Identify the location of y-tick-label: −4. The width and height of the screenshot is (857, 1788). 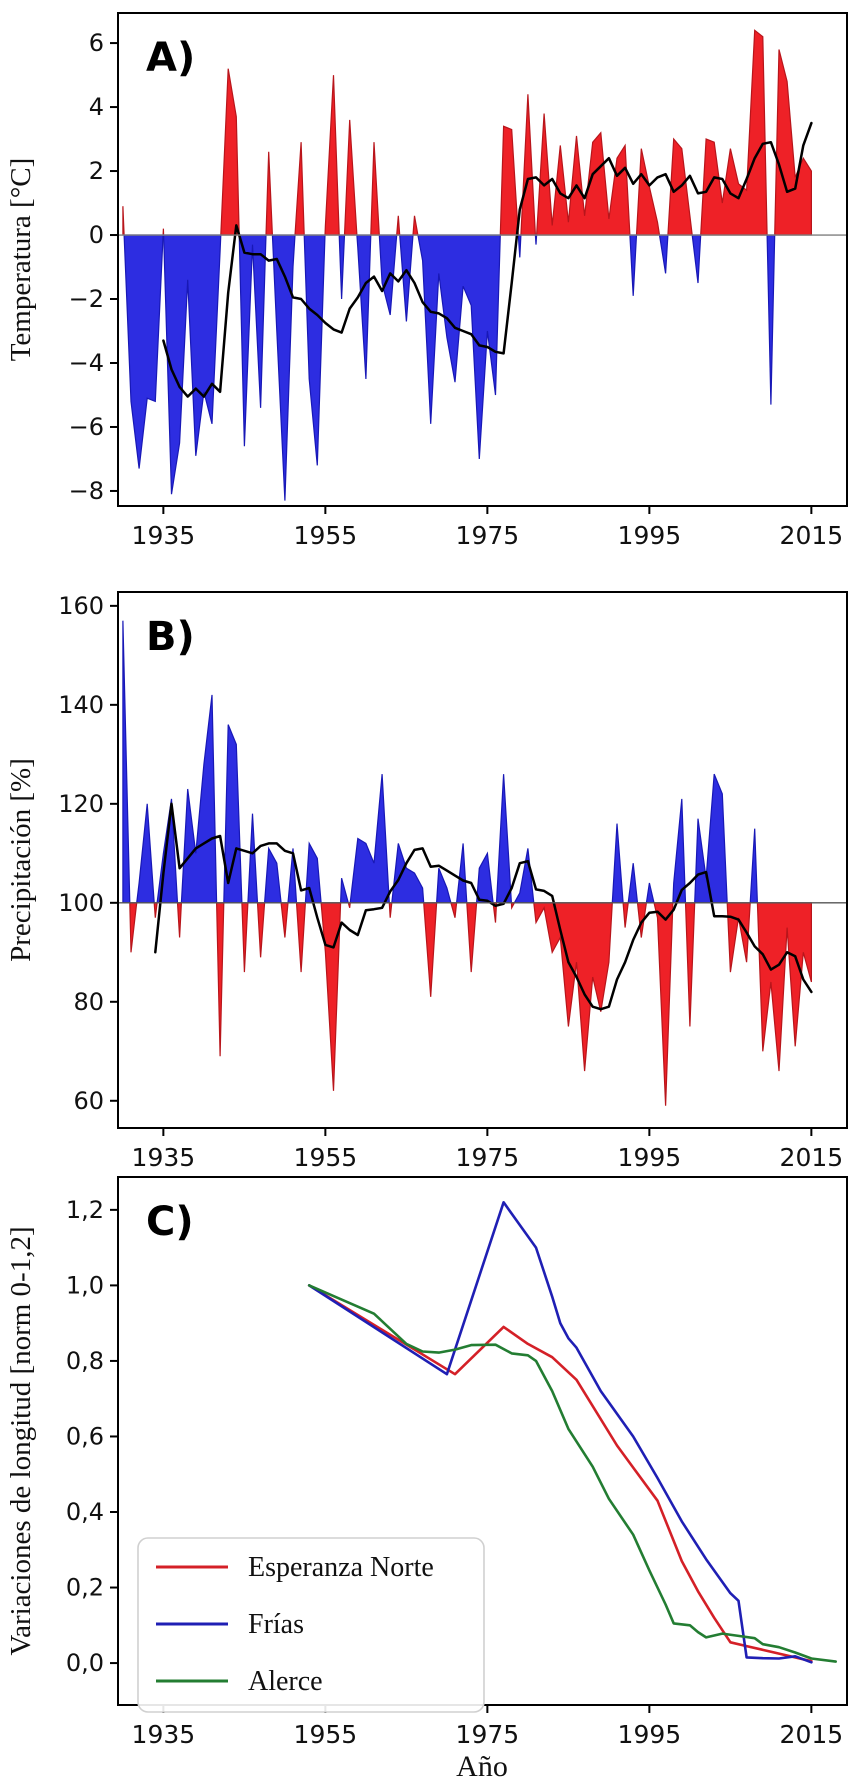
(86, 363).